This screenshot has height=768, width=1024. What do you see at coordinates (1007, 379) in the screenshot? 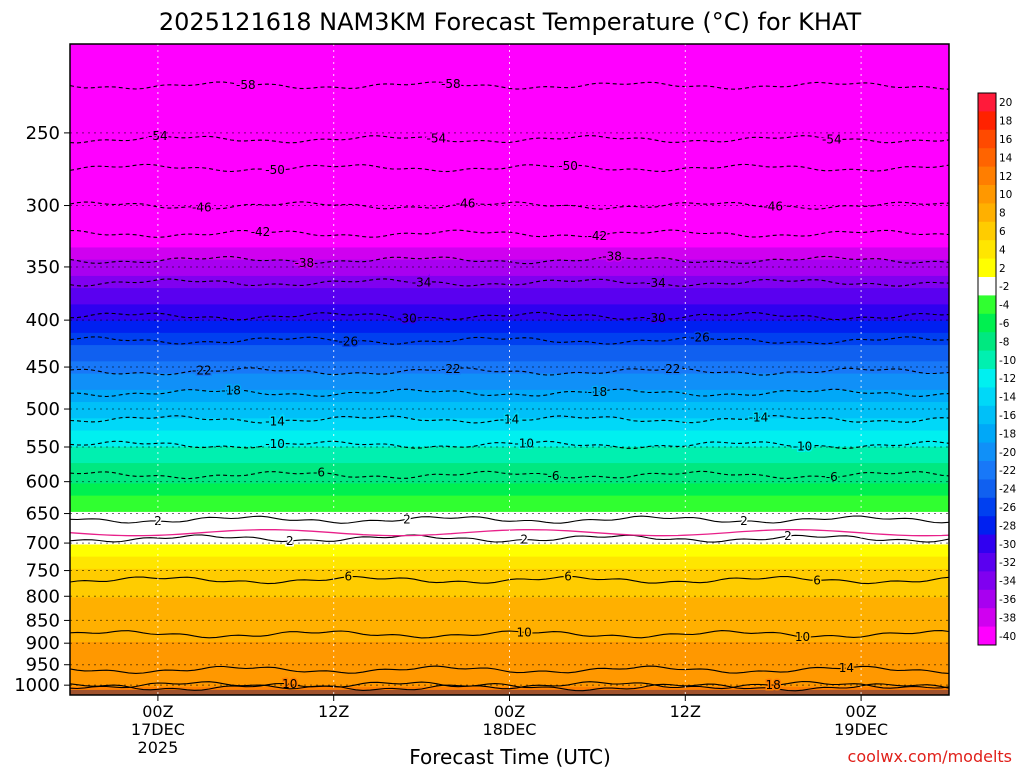
I see `colorbar-label: -12` at bounding box center [1007, 379].